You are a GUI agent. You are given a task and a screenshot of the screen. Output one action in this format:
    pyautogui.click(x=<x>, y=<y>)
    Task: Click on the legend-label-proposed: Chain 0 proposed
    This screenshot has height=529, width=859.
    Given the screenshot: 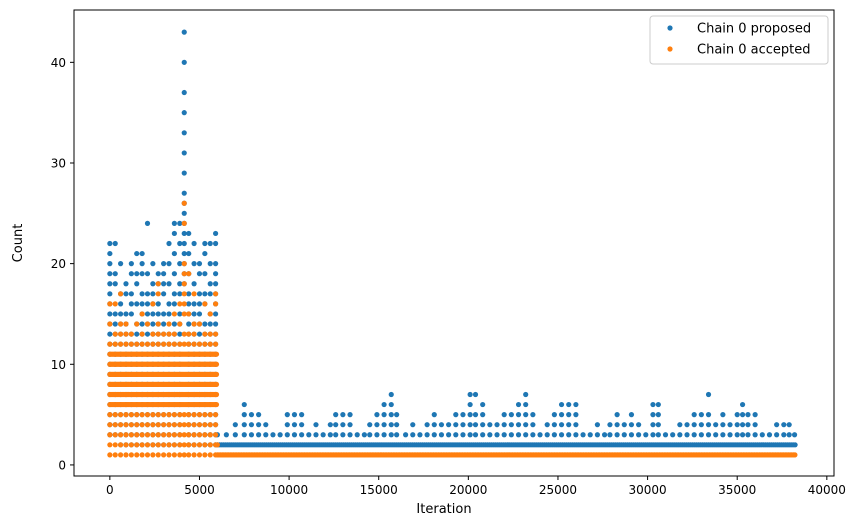 What is the action you would take?
    pyautogui.click(x=754, y=29)
    